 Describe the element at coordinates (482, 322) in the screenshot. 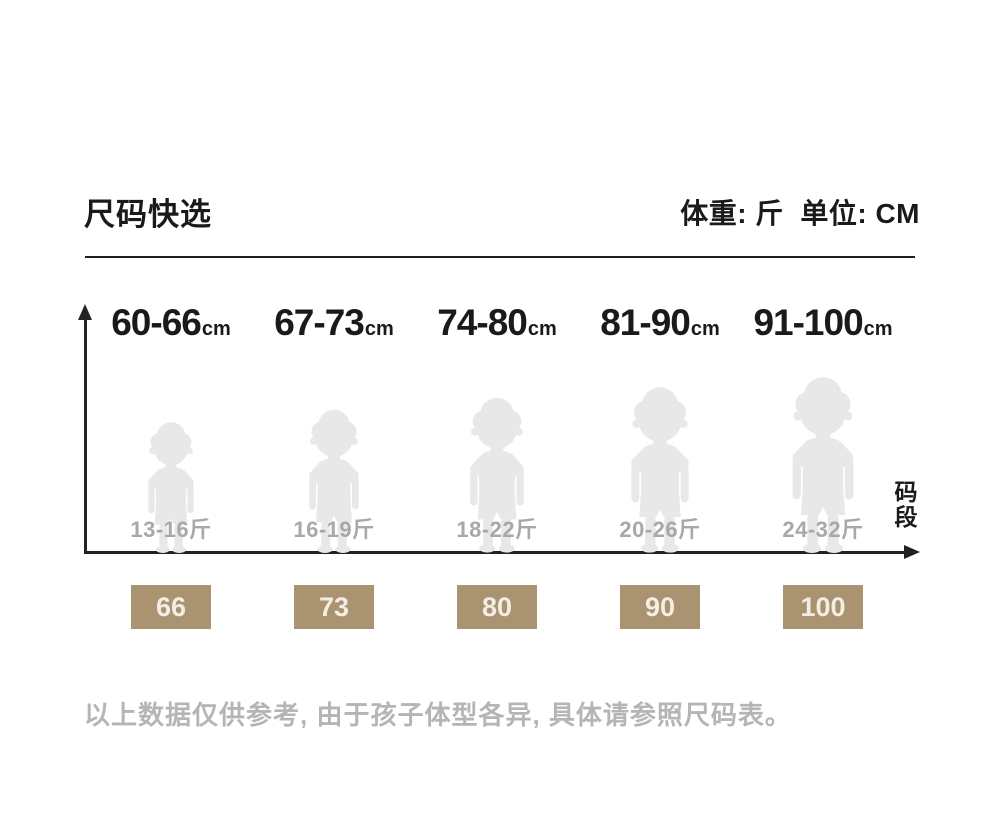

I see `height-range-value: 74-80` at that location.